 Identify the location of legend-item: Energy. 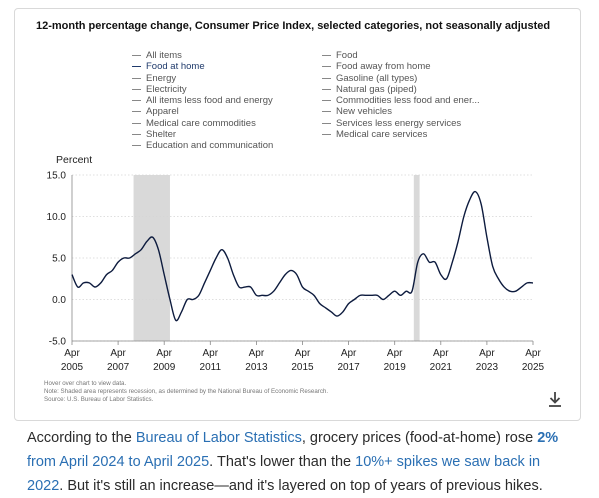
(202, 78).